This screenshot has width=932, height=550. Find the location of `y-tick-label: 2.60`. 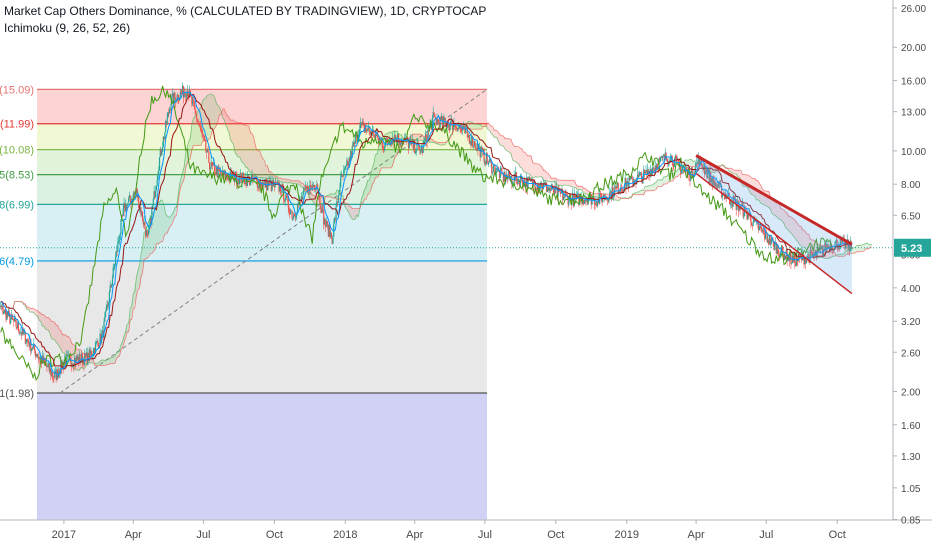

y-tick-label: 2.60 is located at coordinates (911, 353).